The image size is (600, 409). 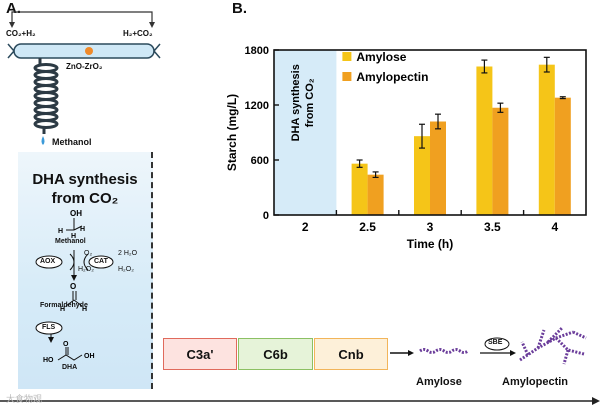 What do you see at coordinates (347, 56) in the screenshot?
I see `legend-swatch-amylose` at bounding box center [347, 56].